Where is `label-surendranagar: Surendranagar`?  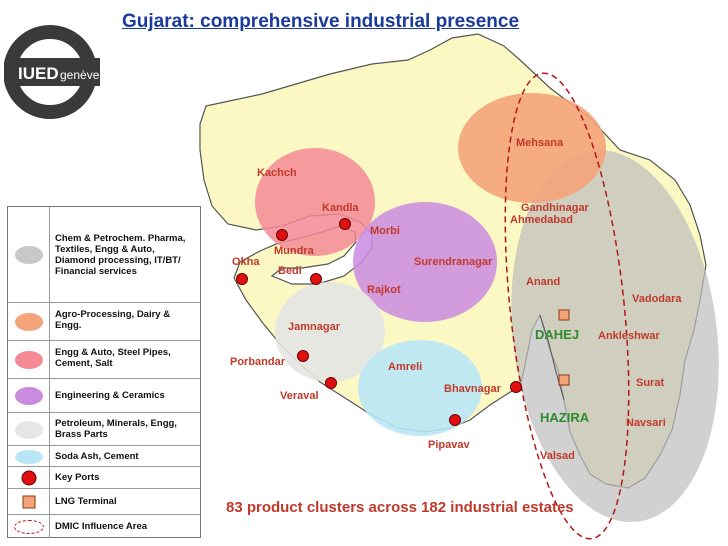 label-surendranagar: Surendranagar is located at coordinates (453, 262).